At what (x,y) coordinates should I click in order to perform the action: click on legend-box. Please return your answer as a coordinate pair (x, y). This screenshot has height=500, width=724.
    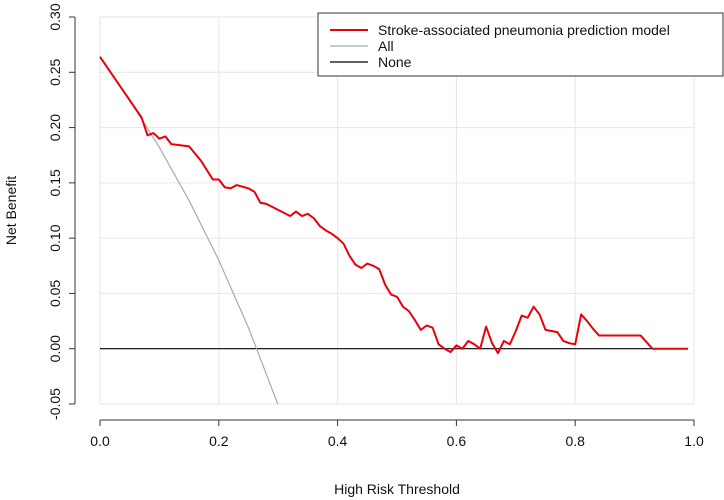
    Looking at the image, I should click on (520, 44).